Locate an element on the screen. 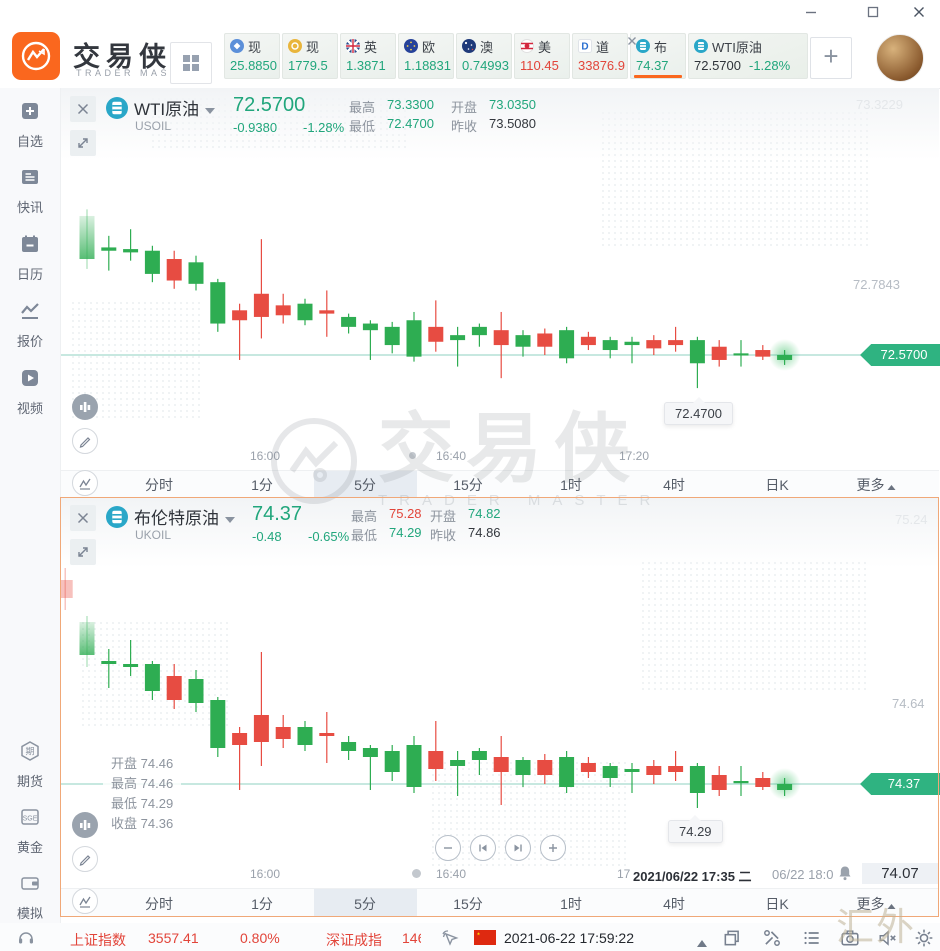 The width and height of the screenshot is (940, 951). quote-tab-eur: 欧 1.18831 is located at coordinates (426, 56).